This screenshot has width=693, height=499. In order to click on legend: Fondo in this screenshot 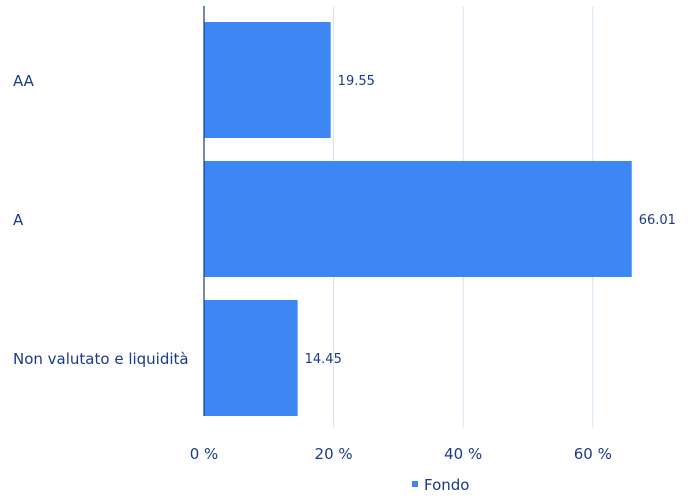, I will do `click(440, 485)`.